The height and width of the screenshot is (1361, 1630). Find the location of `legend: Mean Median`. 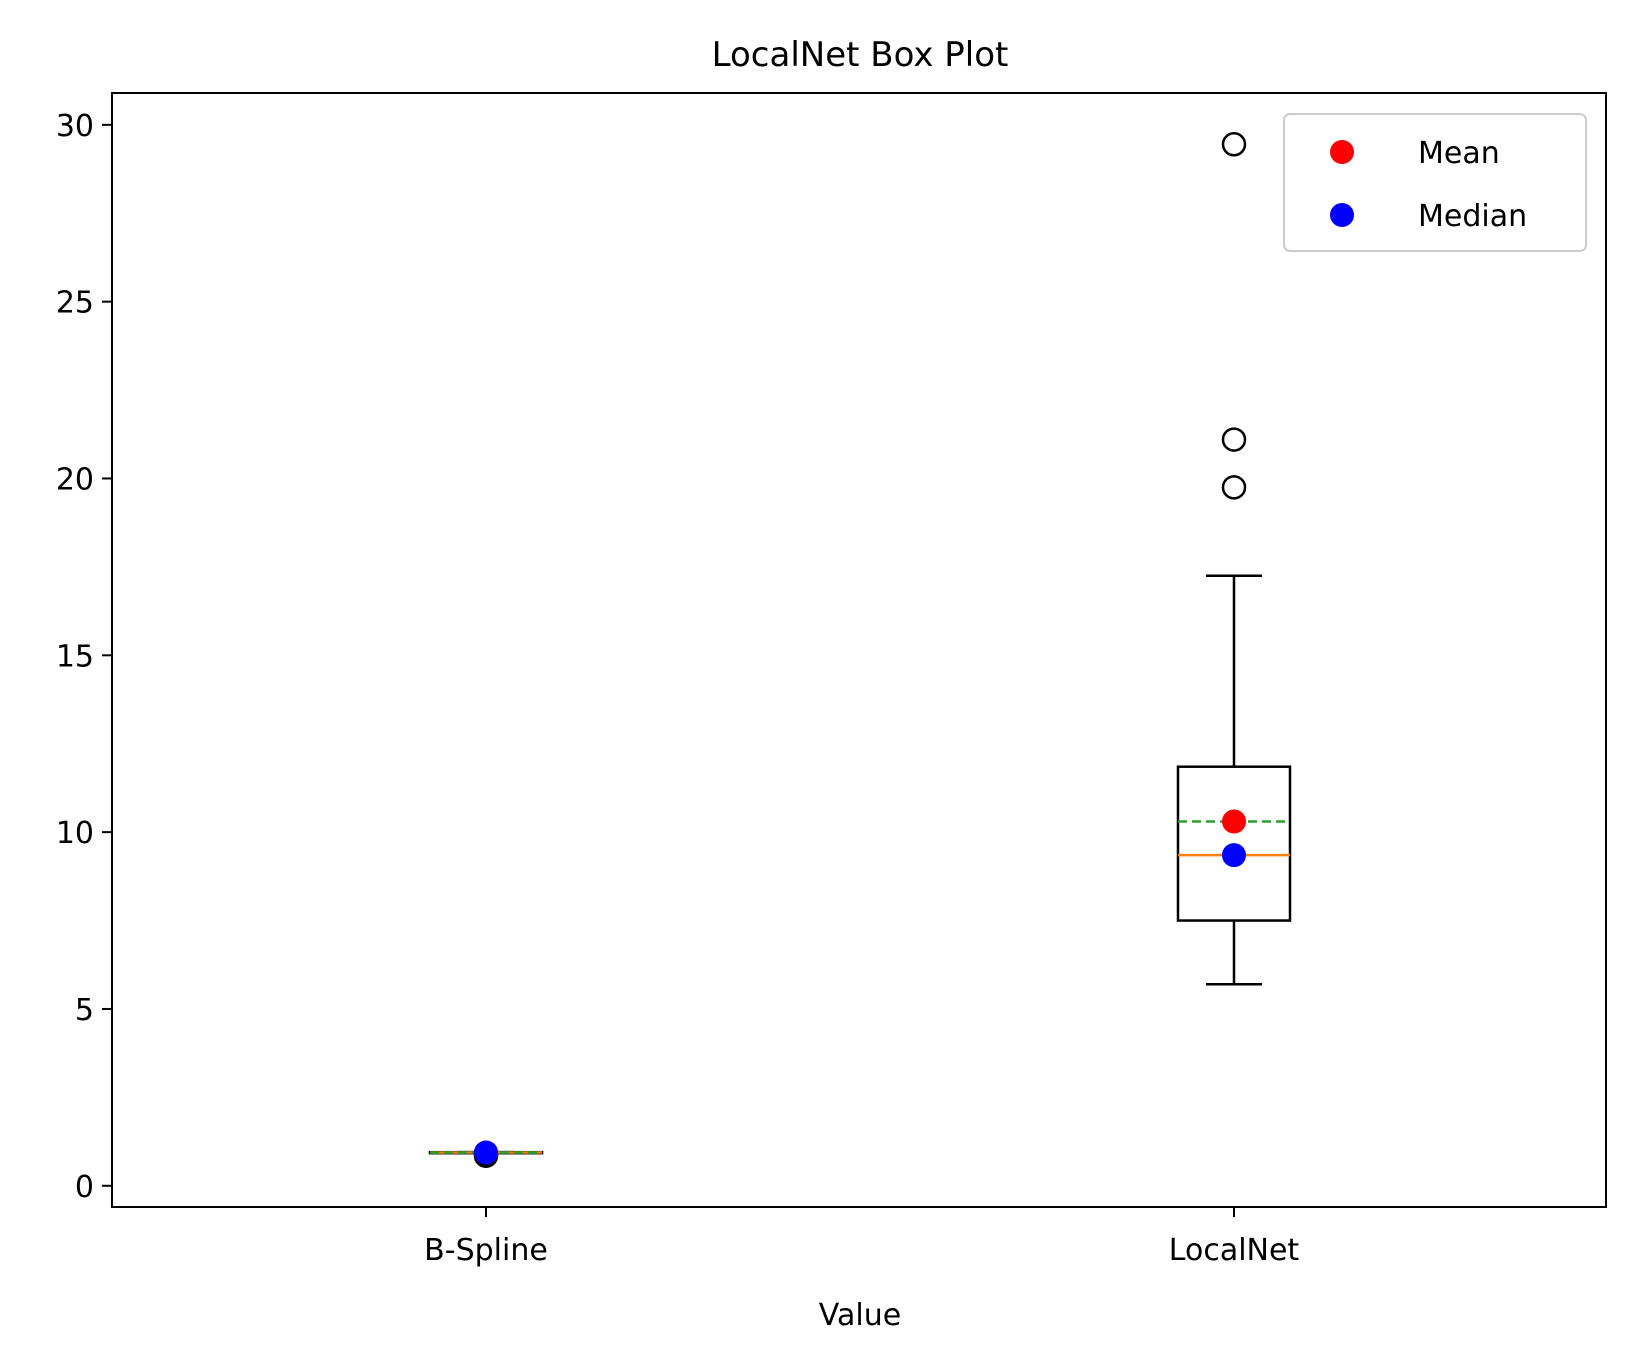

legend: Mean Median is located at coordinates (1435, 182).